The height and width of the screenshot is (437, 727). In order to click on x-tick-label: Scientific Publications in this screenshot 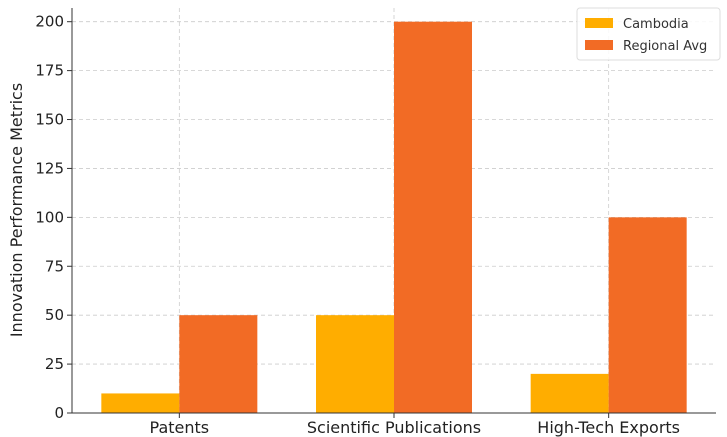, I will do `click(394, 427)`.